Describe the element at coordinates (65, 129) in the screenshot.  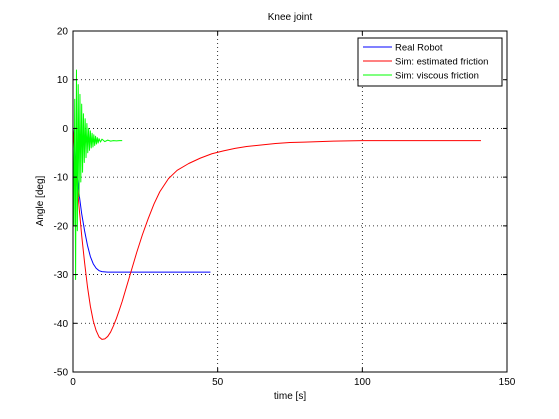
I see `y-tick-label: 0` at that location.